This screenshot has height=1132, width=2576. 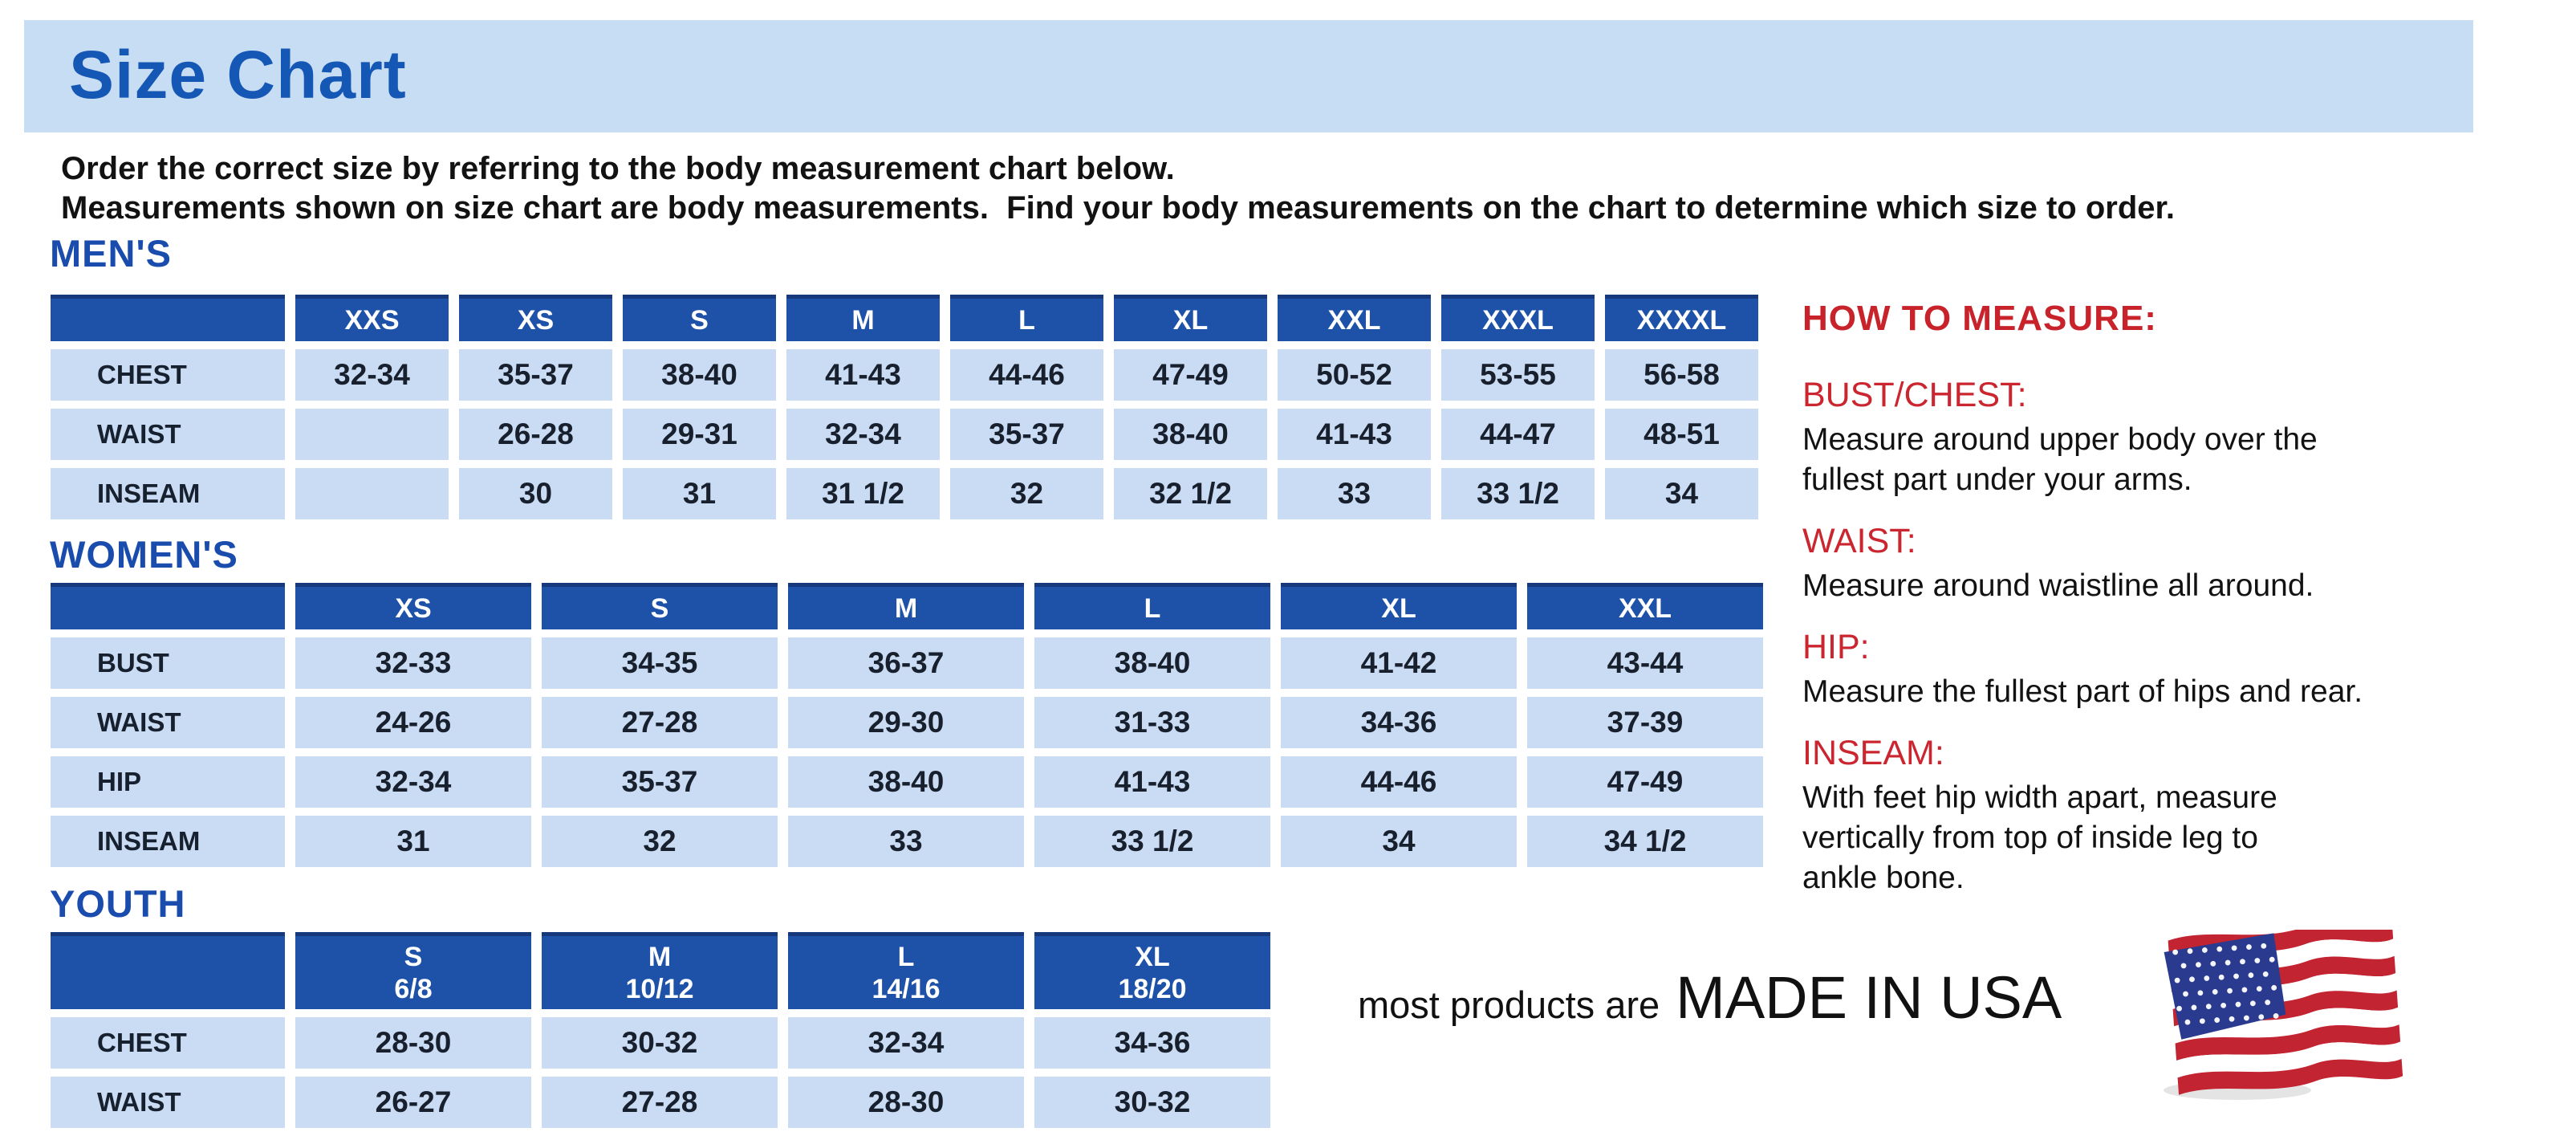 I want to click on size-value-cell: 26-28, so click(x=536, y=434).